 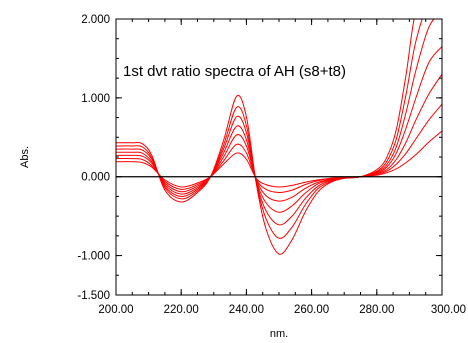 What do you see at coordinates (376, 310) in the screenshot?
I see `x-tick-label: 280.00` at bounding box center [376, 310].